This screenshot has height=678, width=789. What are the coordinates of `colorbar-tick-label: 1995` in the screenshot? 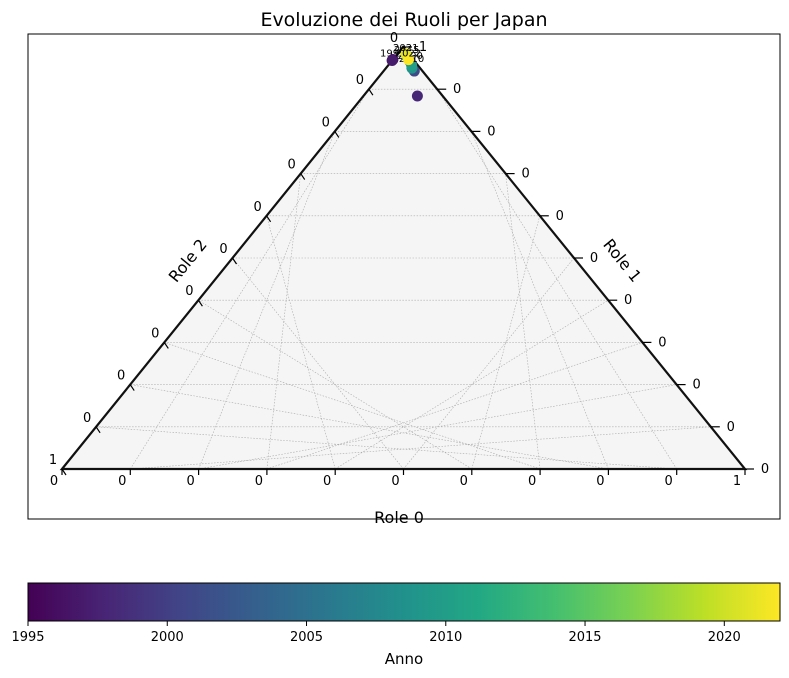 It's located at (27, 637).